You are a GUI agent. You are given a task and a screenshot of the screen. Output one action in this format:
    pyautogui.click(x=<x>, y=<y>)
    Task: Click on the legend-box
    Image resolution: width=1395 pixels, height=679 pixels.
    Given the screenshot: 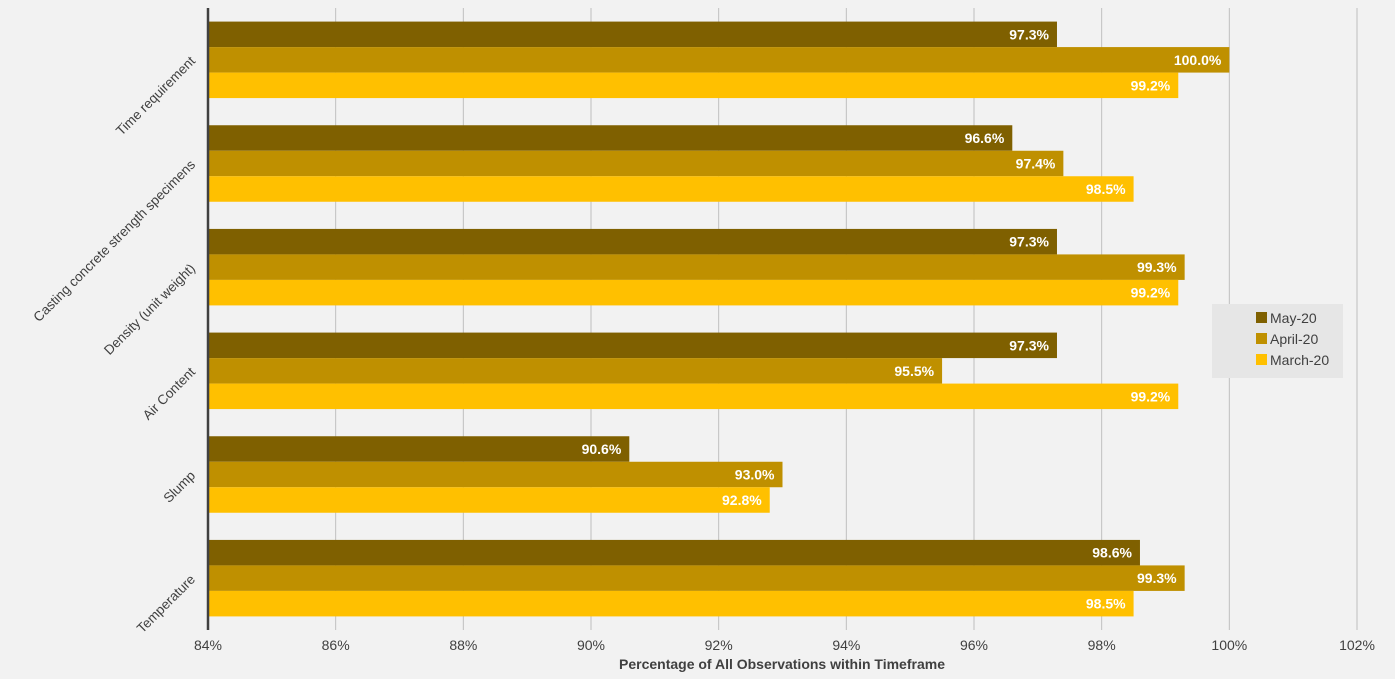 What is the action you would take?
    pyautogui.click(x=1277, y=341)
    